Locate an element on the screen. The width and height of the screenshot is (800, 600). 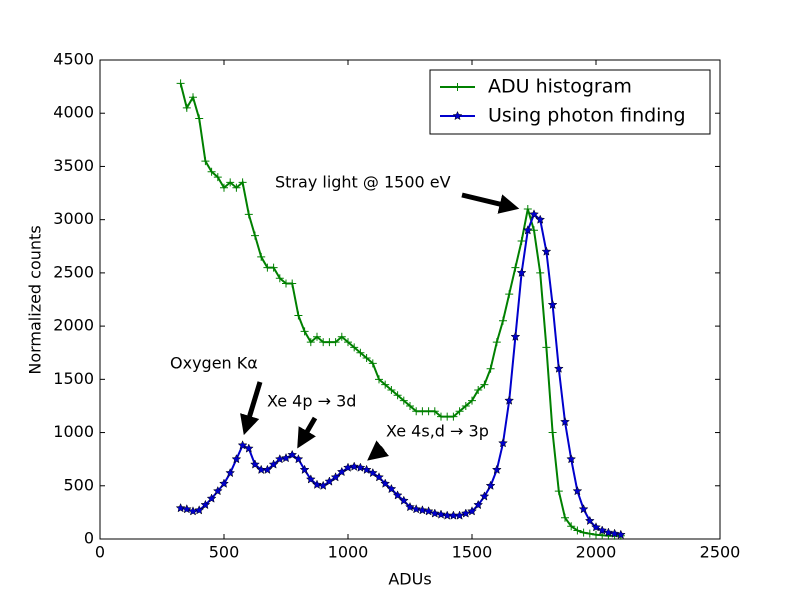
x-tick-label: 500 is located at coordinates (224, 552).